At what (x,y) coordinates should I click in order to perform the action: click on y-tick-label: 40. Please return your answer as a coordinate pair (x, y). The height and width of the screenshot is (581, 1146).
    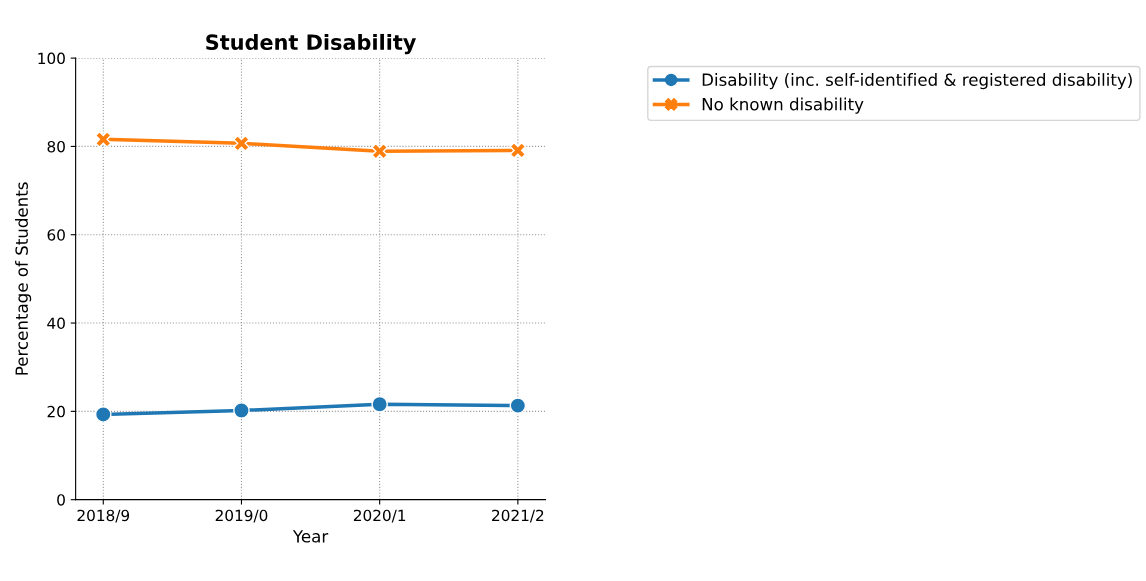
    Looking at the image, I should click on (56, 323).